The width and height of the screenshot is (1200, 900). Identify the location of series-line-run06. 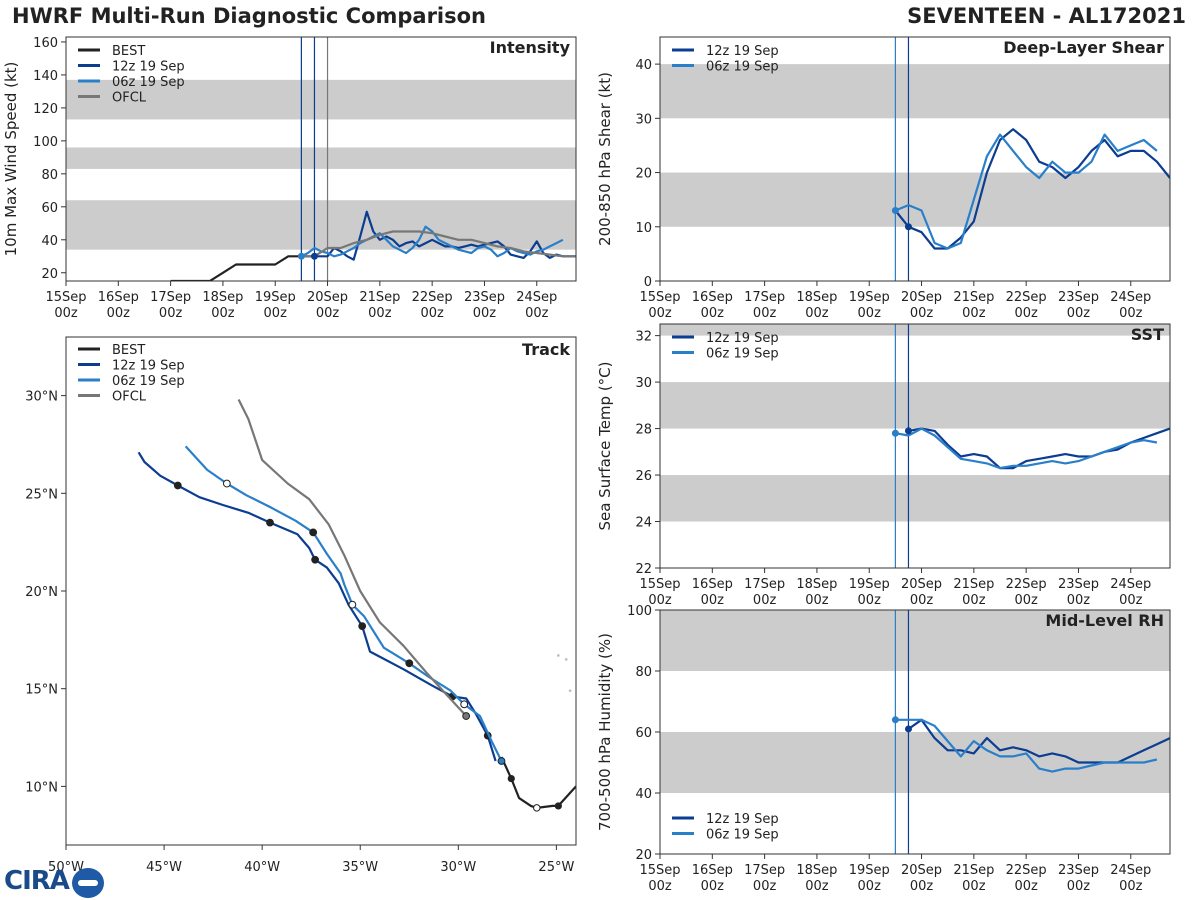
(1026, 191).